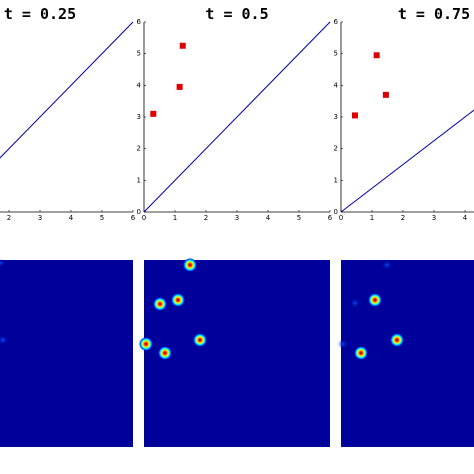 This screenshot has height=474, width=474. What do you see at coordinates (40, 14) in the screenshot?
I see `chart-title: t = 0.25` at bounding box center [40, 14].